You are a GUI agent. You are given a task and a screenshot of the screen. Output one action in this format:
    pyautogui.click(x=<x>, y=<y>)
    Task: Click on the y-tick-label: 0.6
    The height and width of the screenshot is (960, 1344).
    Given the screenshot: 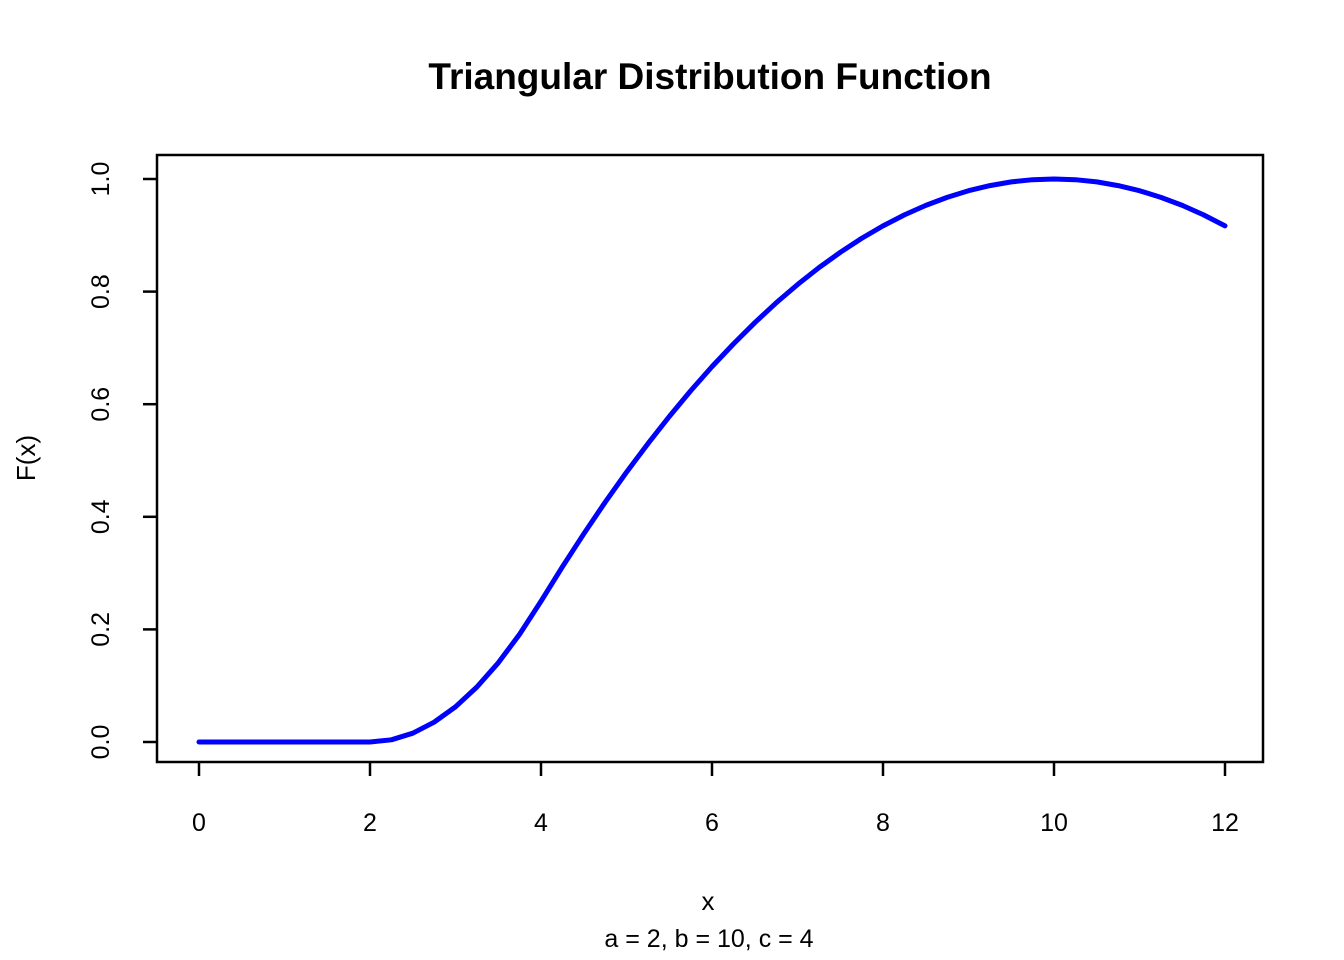 What is the action you would take?
    pyautogui.click(x=101, y=404)
    